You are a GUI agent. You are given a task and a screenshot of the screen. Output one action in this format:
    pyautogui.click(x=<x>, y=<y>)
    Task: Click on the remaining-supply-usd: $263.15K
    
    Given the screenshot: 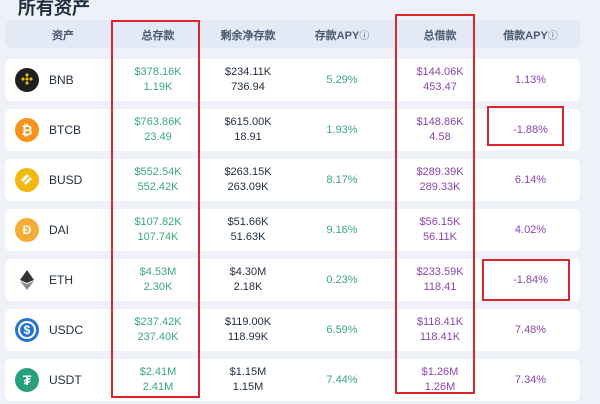 What is the action you would take?
    pyautogui.click(x=248, y=172)
    